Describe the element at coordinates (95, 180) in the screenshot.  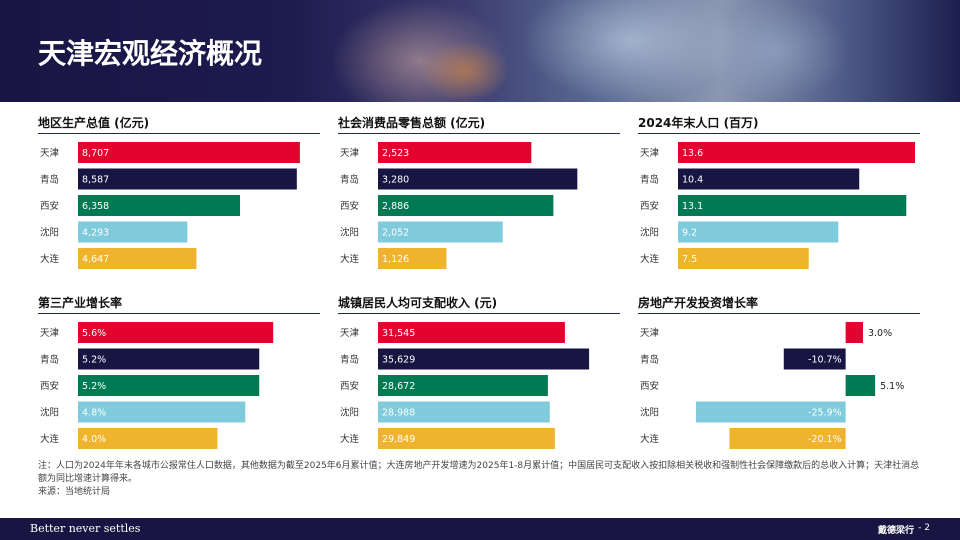
I see `data-label: 8,587` at that location.